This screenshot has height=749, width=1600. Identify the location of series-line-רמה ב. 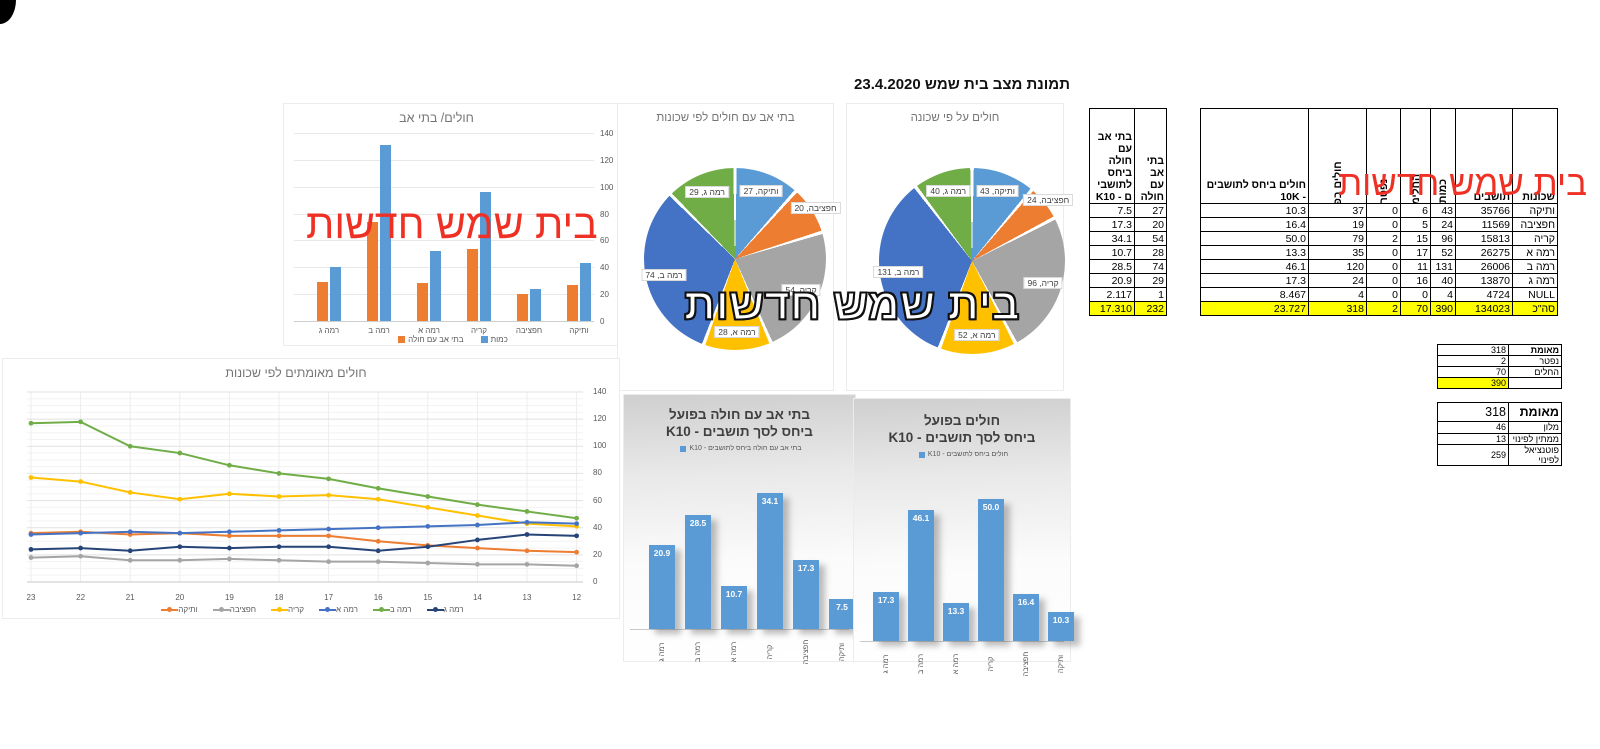
(303, 470).